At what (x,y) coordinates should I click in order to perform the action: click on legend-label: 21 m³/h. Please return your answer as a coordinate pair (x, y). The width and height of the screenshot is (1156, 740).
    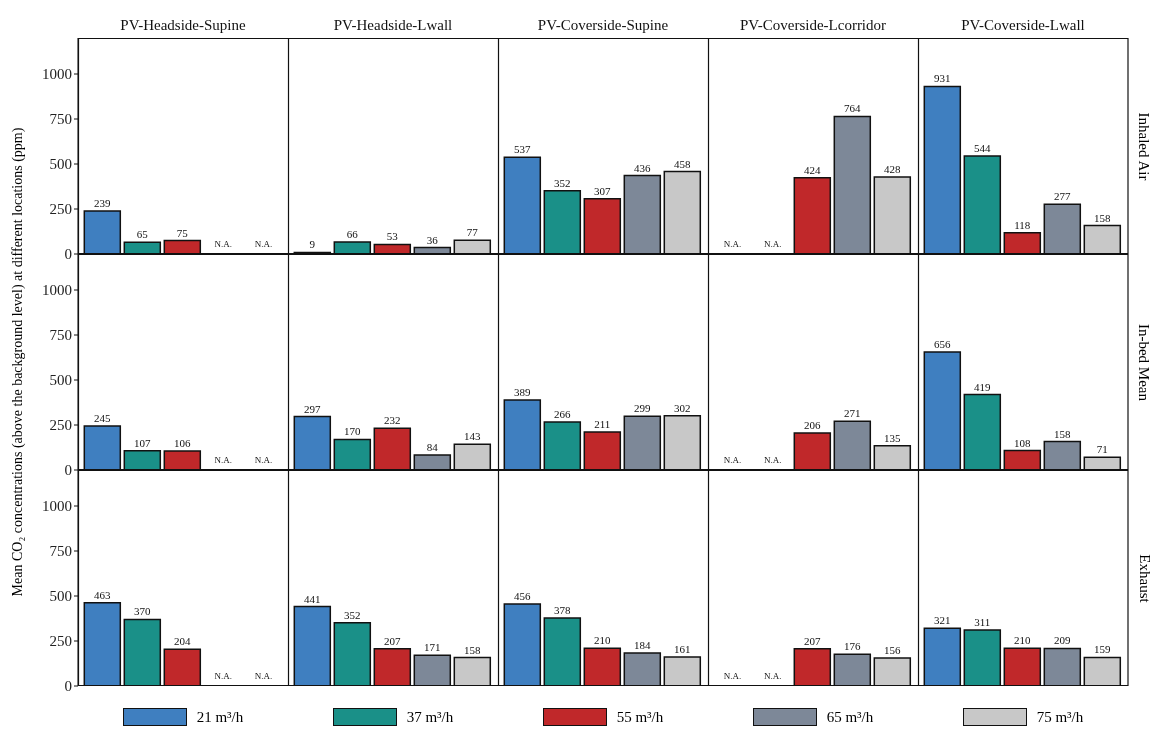
    Looking at the image, I should click on (220, 717).